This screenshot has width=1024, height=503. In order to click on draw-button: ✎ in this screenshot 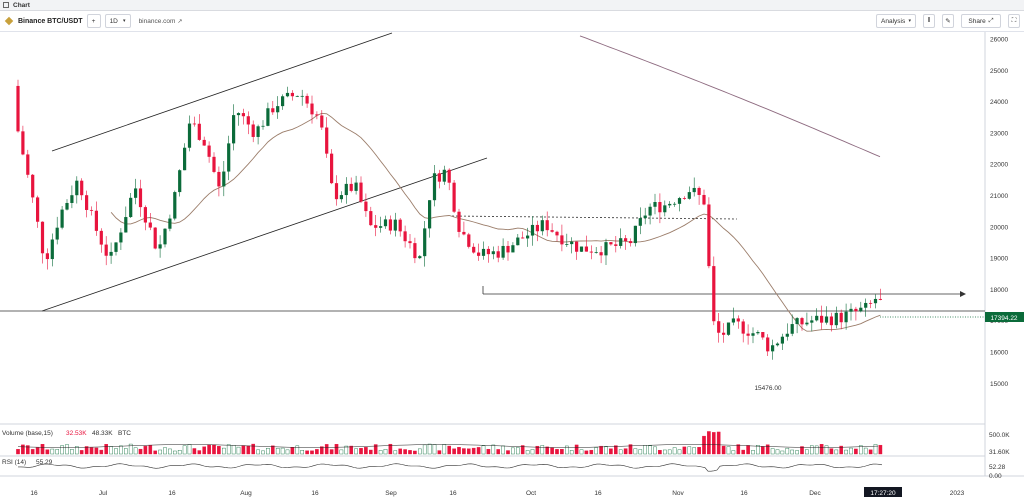, I will do `click(948, 21)`.